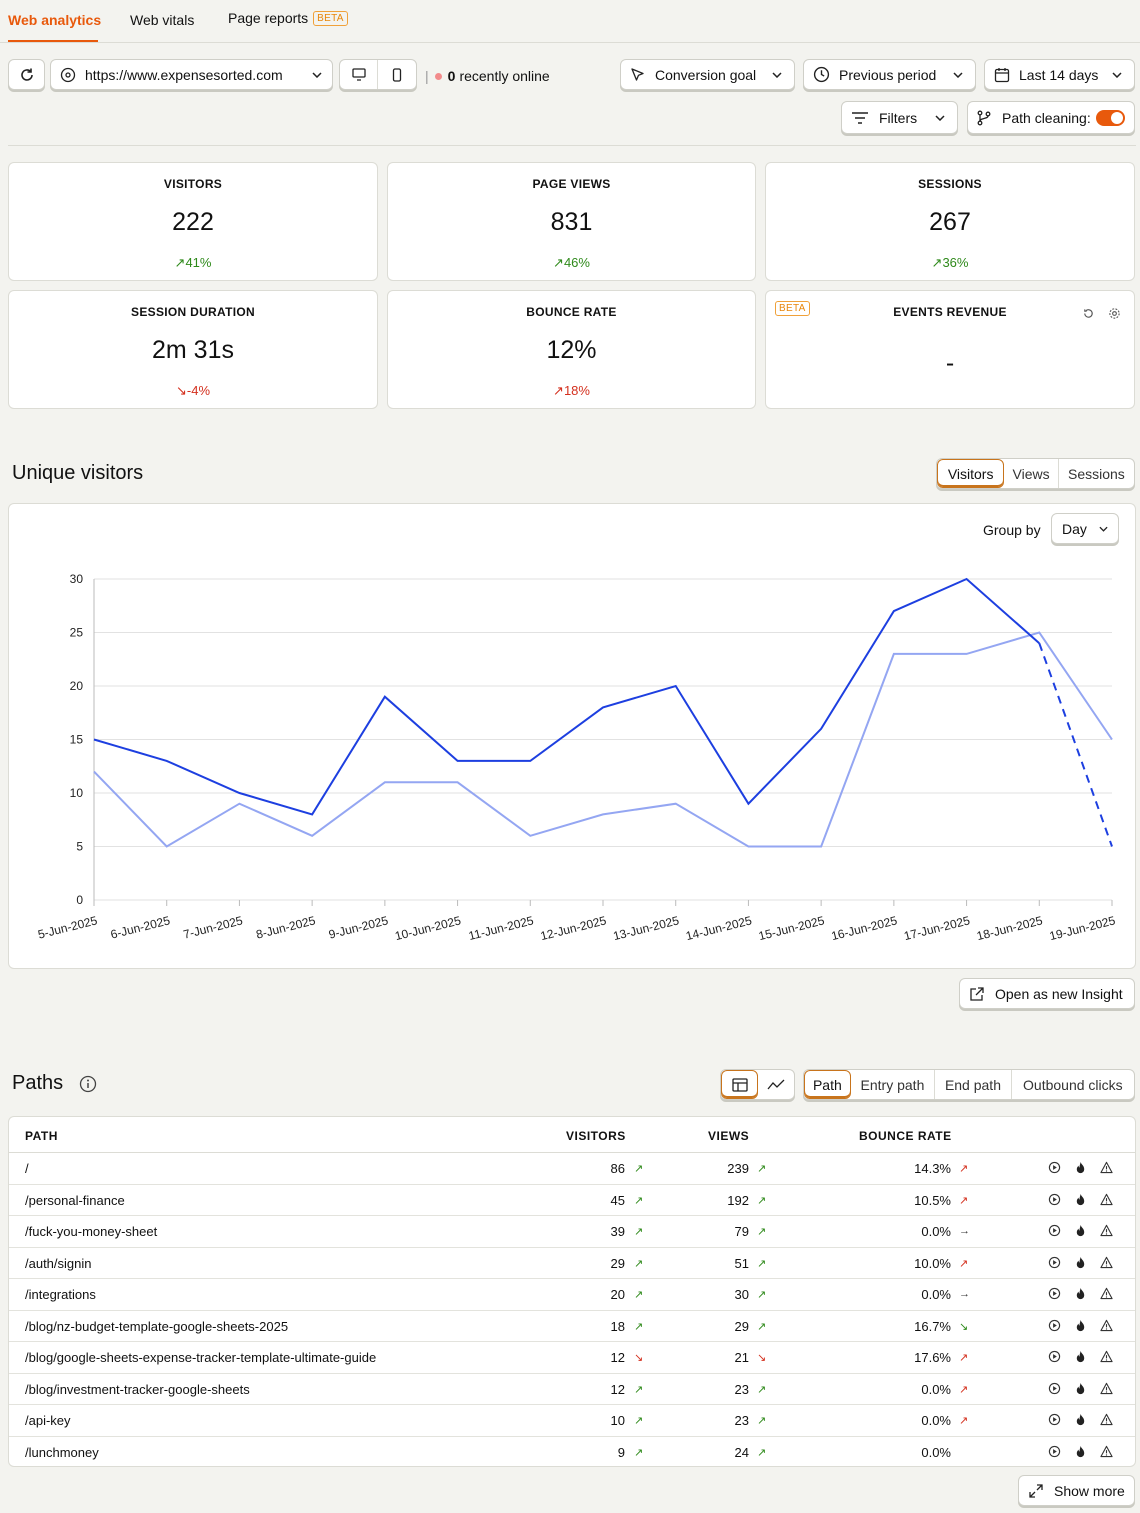  What do you see at coordinates (58, 1263) in the screenshot?
I see `path-cell: /auth/signin` at bounding box center [58, 1263].